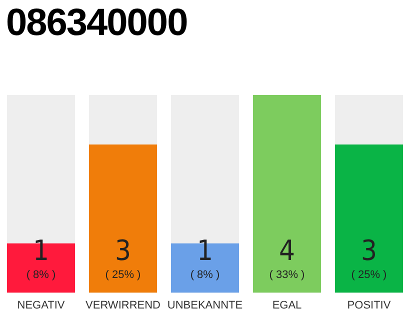 The width and height of the screenshot is (410, 320). What do you see at coordinates (123, 305) in the screenshot?
I see `x-tick-label: VERWIRREND` at bounding box center [123, 305].